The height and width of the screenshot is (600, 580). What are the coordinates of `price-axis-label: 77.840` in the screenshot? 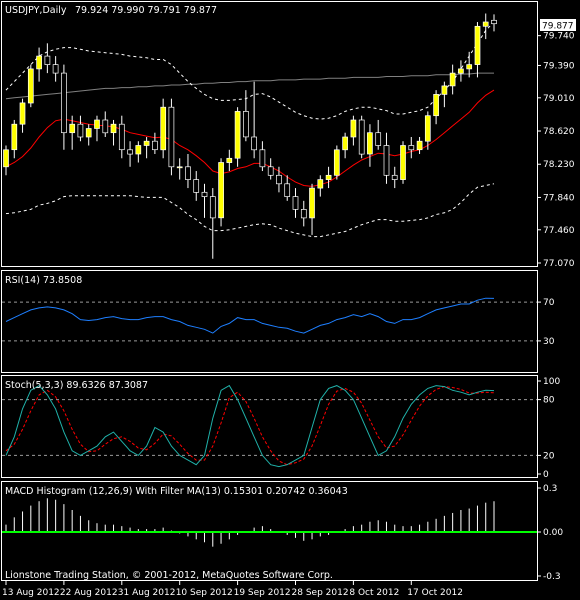 It's located at (559, 198).